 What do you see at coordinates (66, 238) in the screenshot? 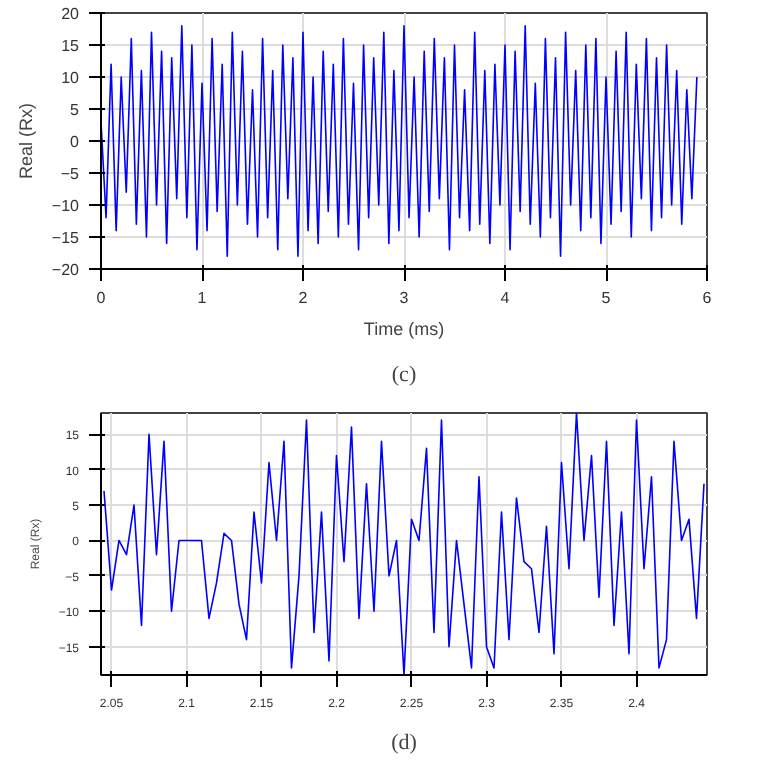
I see `y-tick-label: −15` at bounding box center [66, 238].